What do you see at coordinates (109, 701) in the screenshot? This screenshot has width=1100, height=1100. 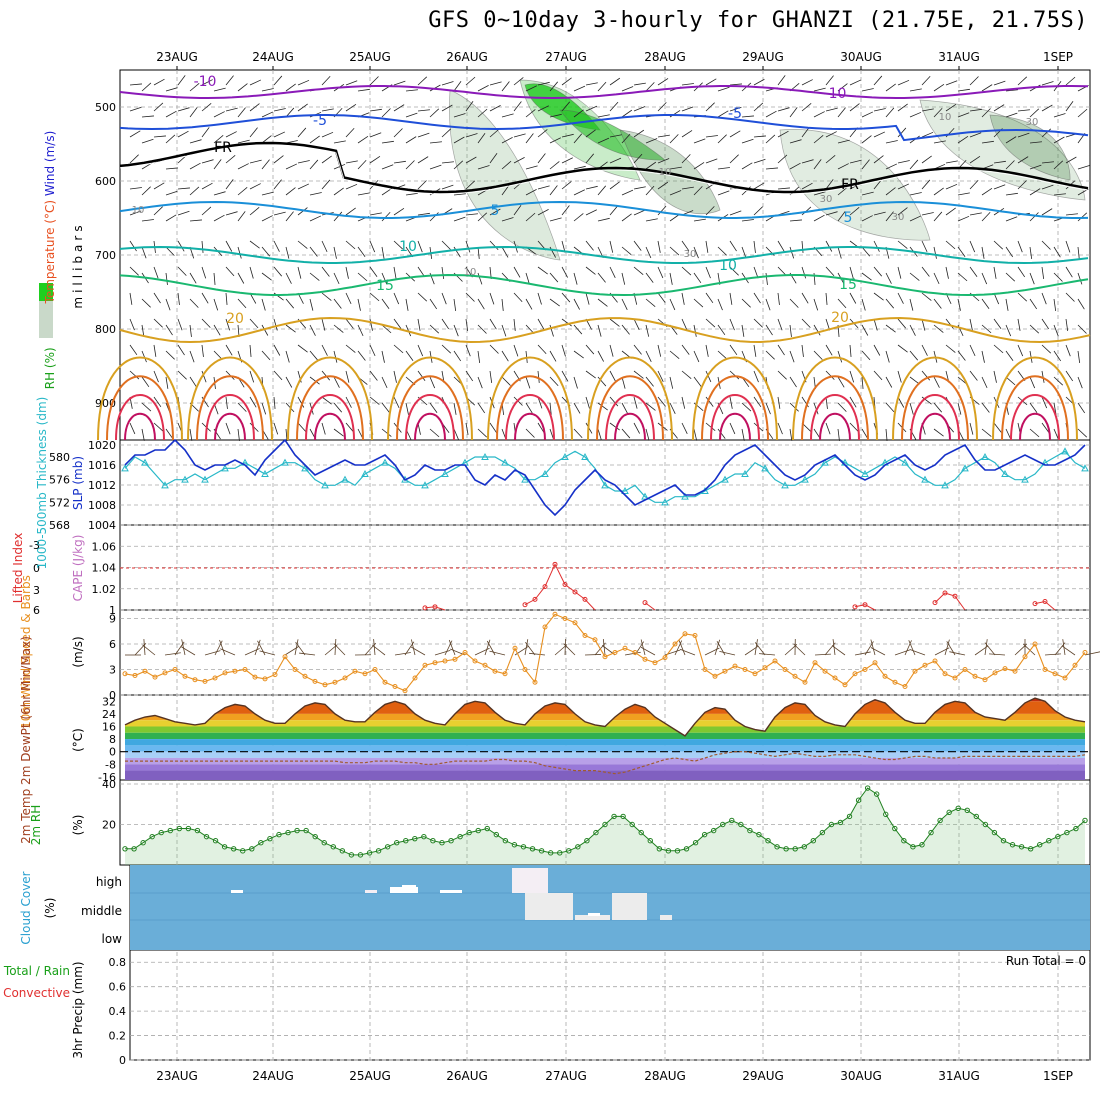 I see `temp-tick-label: 32` at bounding box center [109, 701].